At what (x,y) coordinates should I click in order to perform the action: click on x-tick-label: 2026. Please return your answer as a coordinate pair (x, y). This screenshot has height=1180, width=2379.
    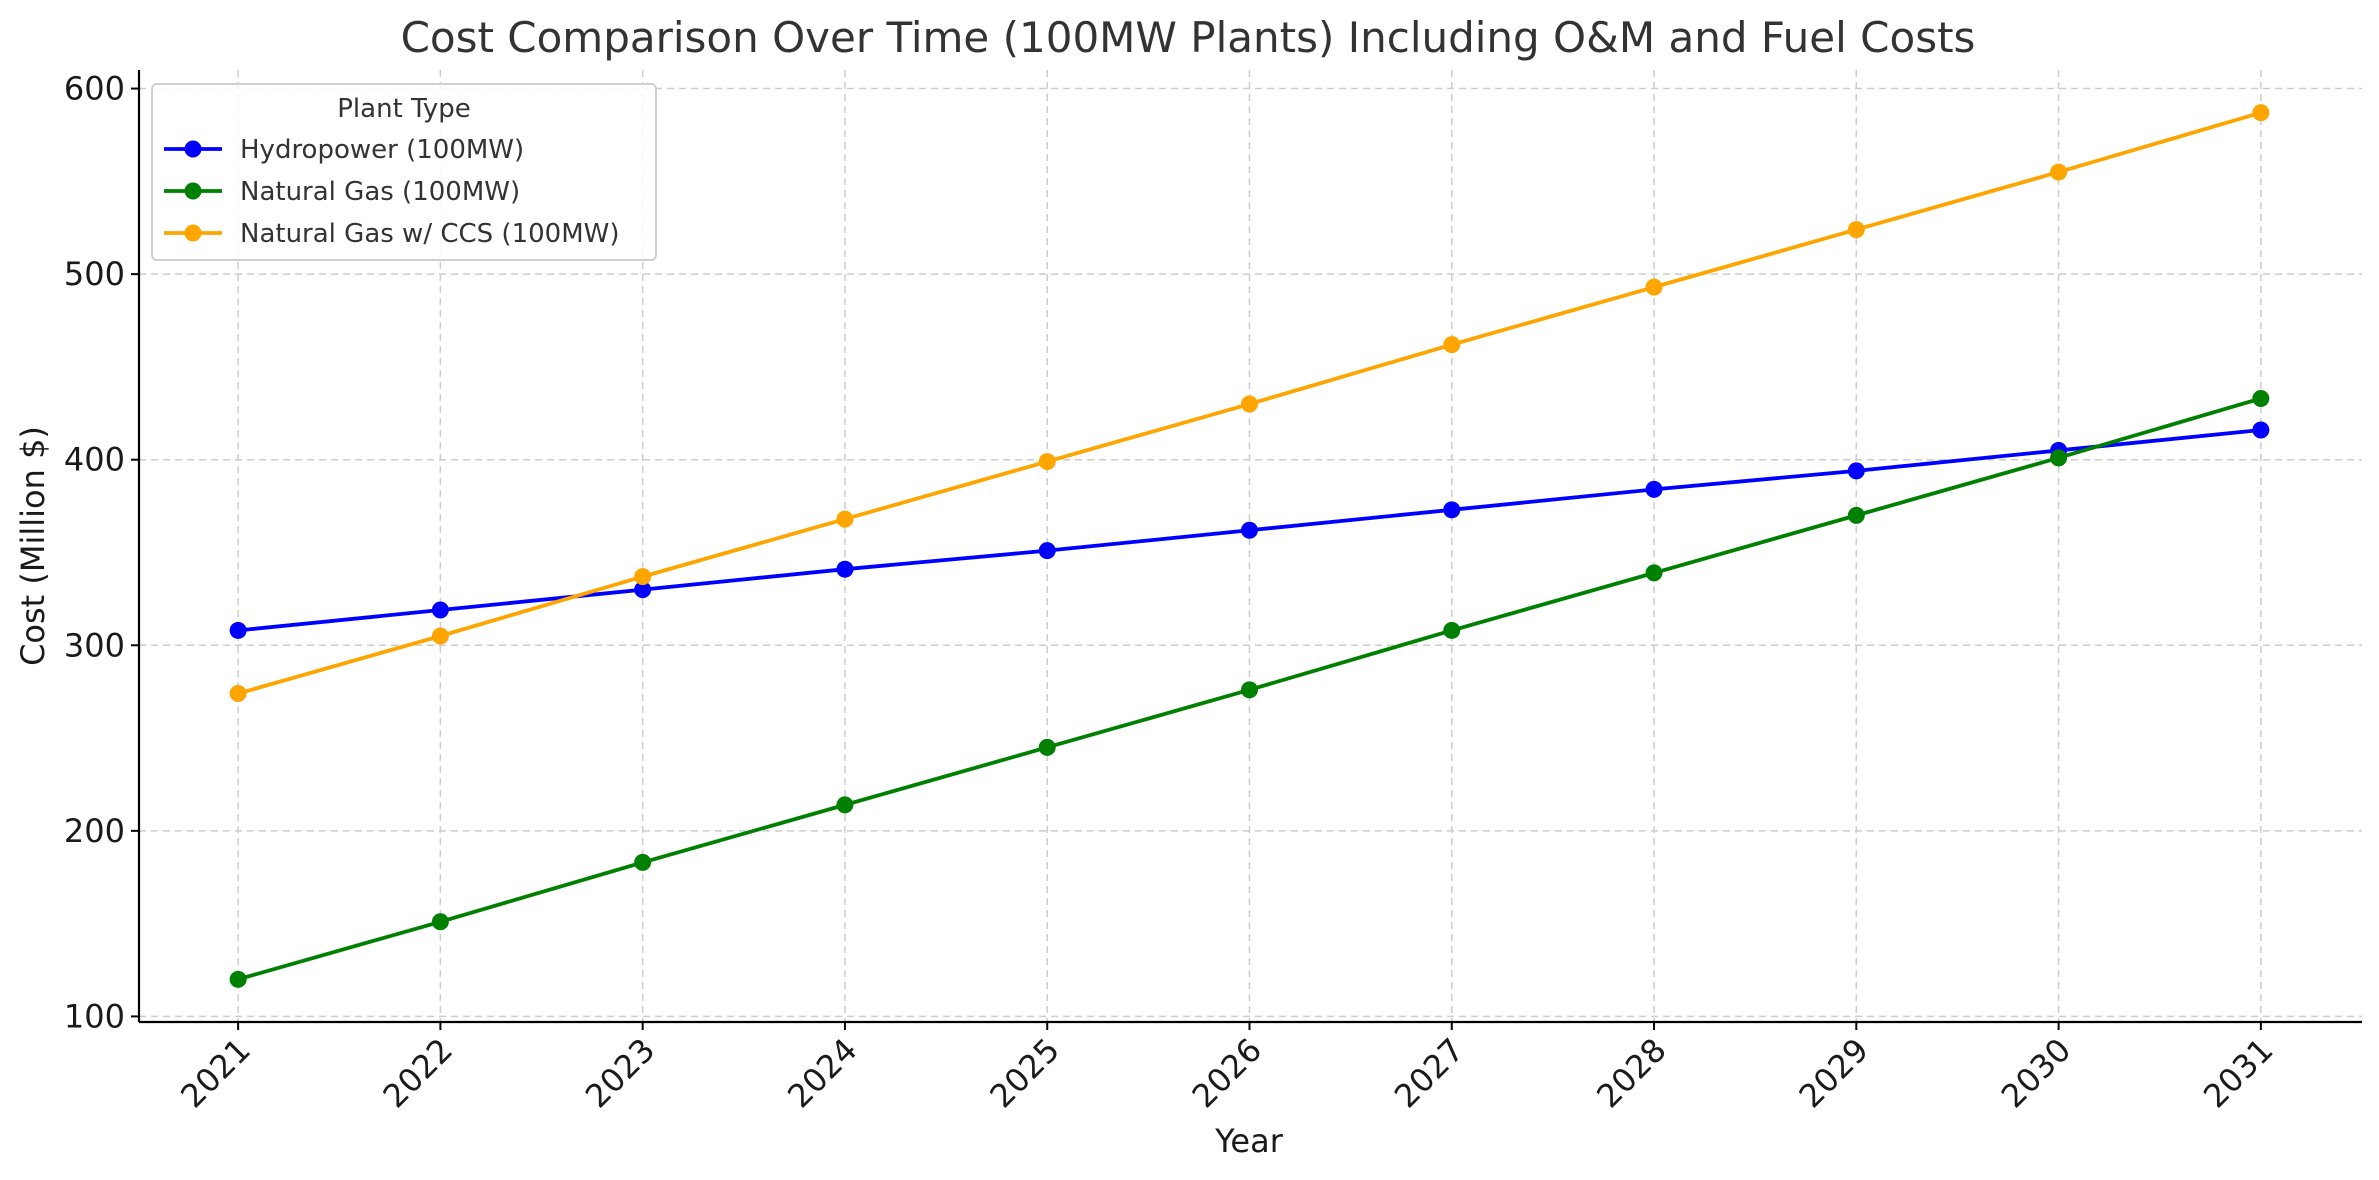
    Looking at the image, I should click on (1227, 1073).